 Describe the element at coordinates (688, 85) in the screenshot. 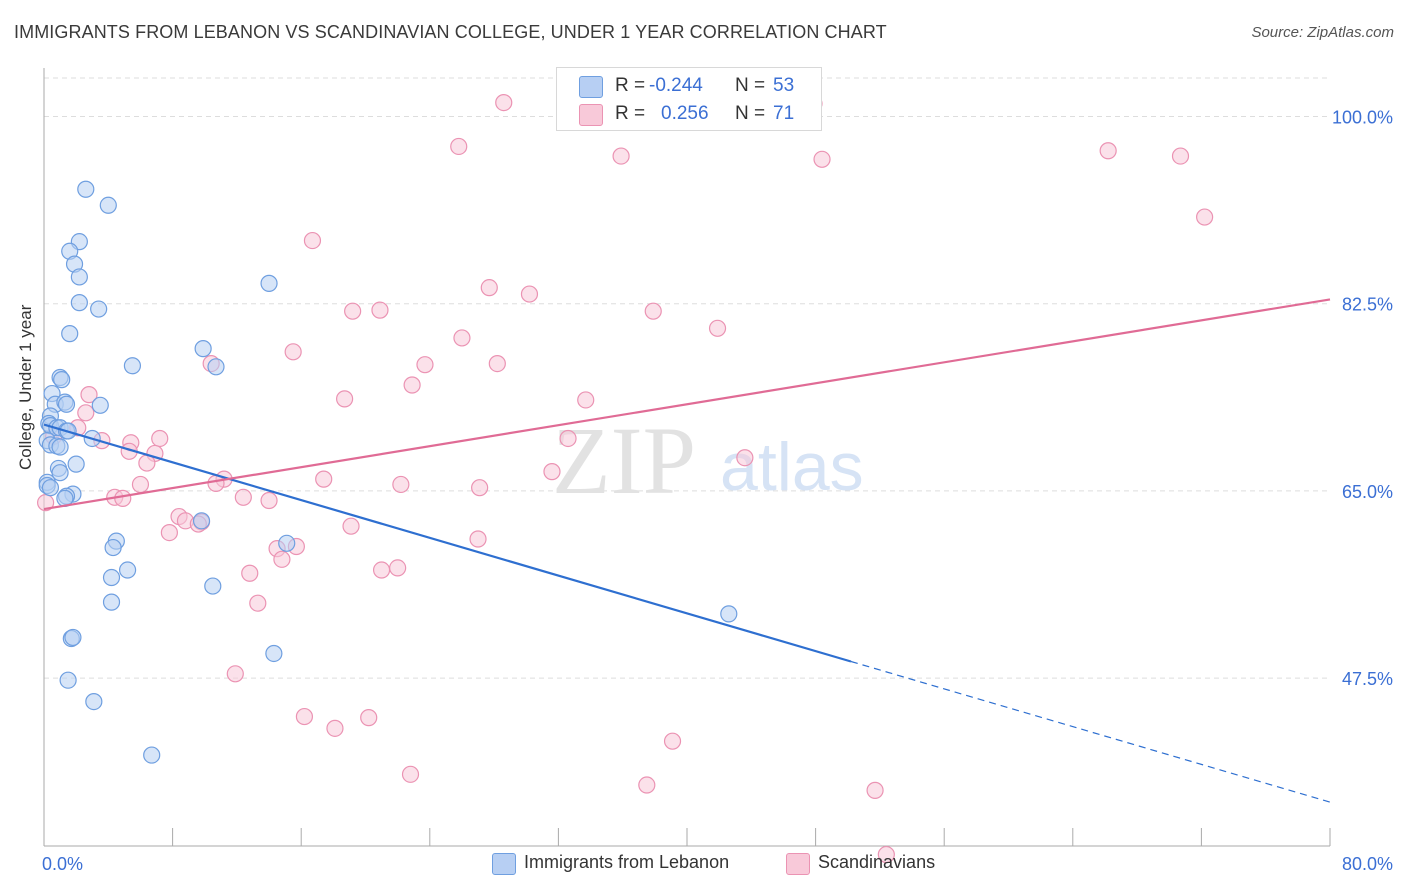

I see `legend-row-lebanon: R = -0.244 N = 53` at that location.